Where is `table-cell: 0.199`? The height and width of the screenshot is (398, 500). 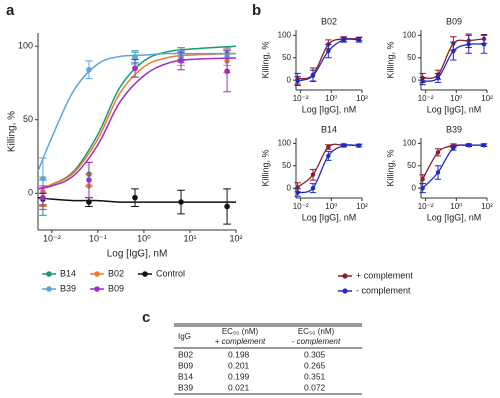 table-cell: 0.199 is located at coordinates (239, 376).